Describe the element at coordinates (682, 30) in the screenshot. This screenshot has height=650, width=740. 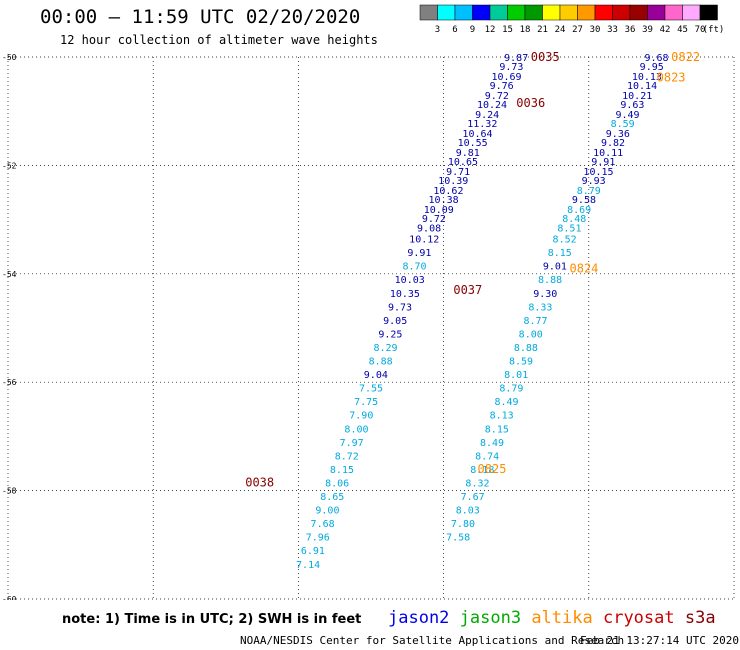
I see `colorbar-label: 45` at that location.